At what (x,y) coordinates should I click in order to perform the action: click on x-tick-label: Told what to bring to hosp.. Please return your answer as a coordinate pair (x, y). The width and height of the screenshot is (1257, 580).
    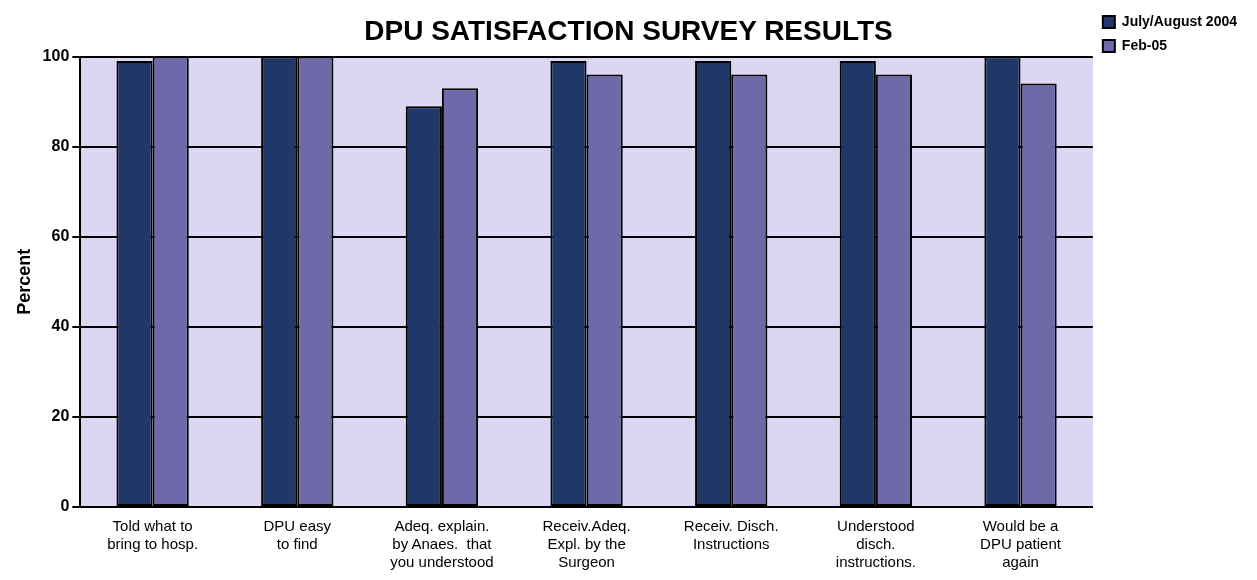
    Looking at the image, I should click on (153, 535).